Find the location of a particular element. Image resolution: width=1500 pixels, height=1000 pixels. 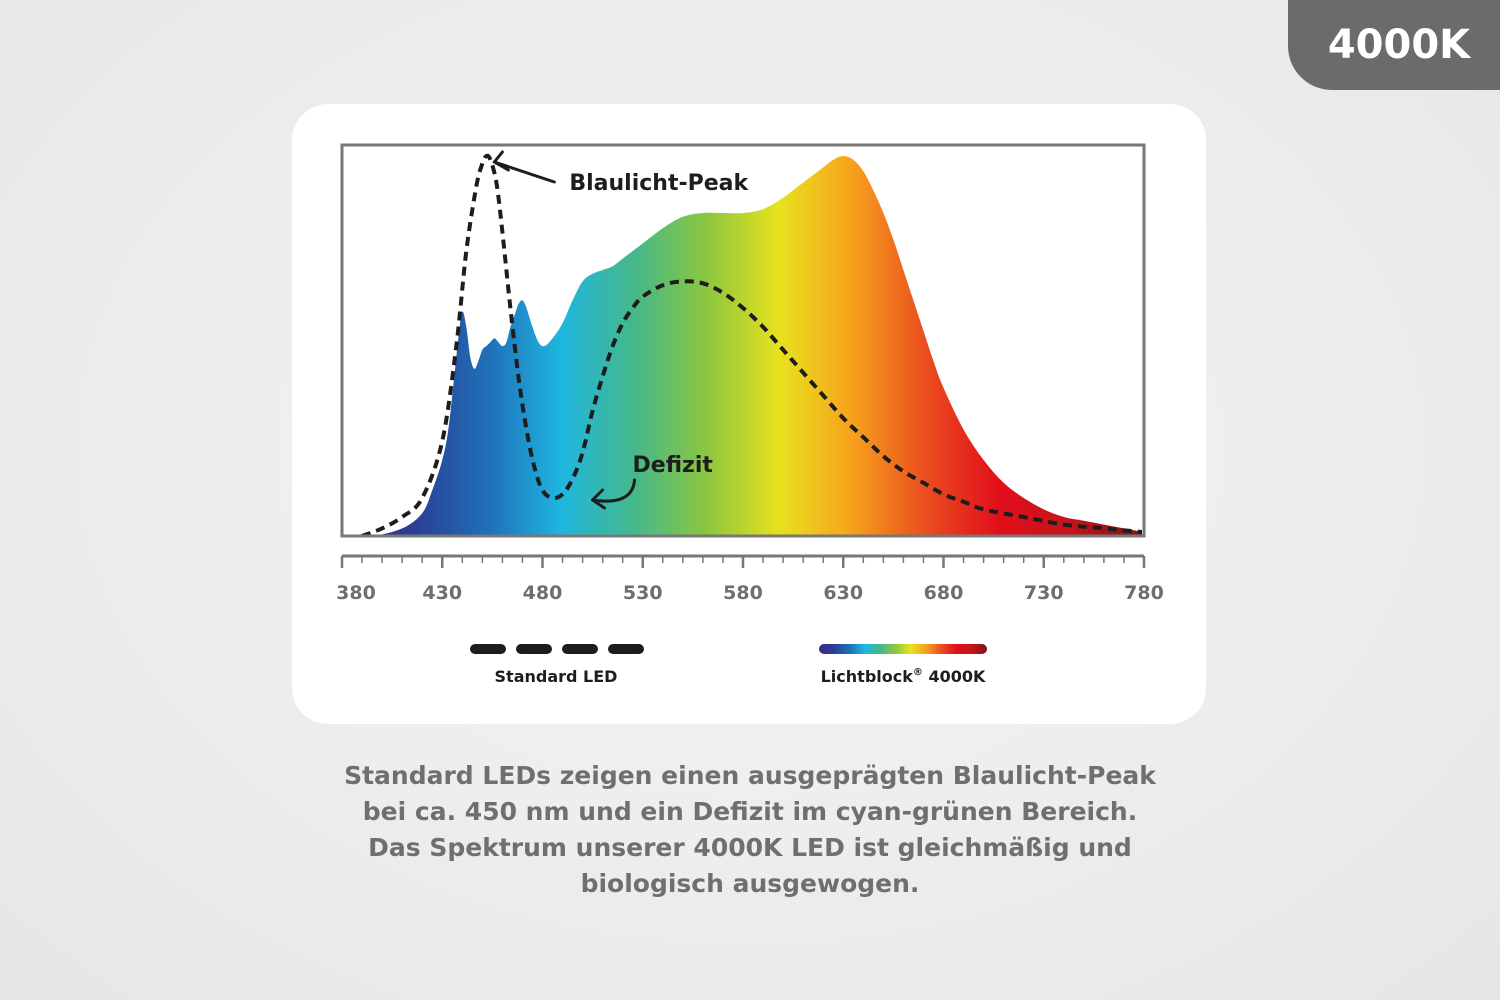

legend-spectrum-symbol is located at coordinates (903, 649).